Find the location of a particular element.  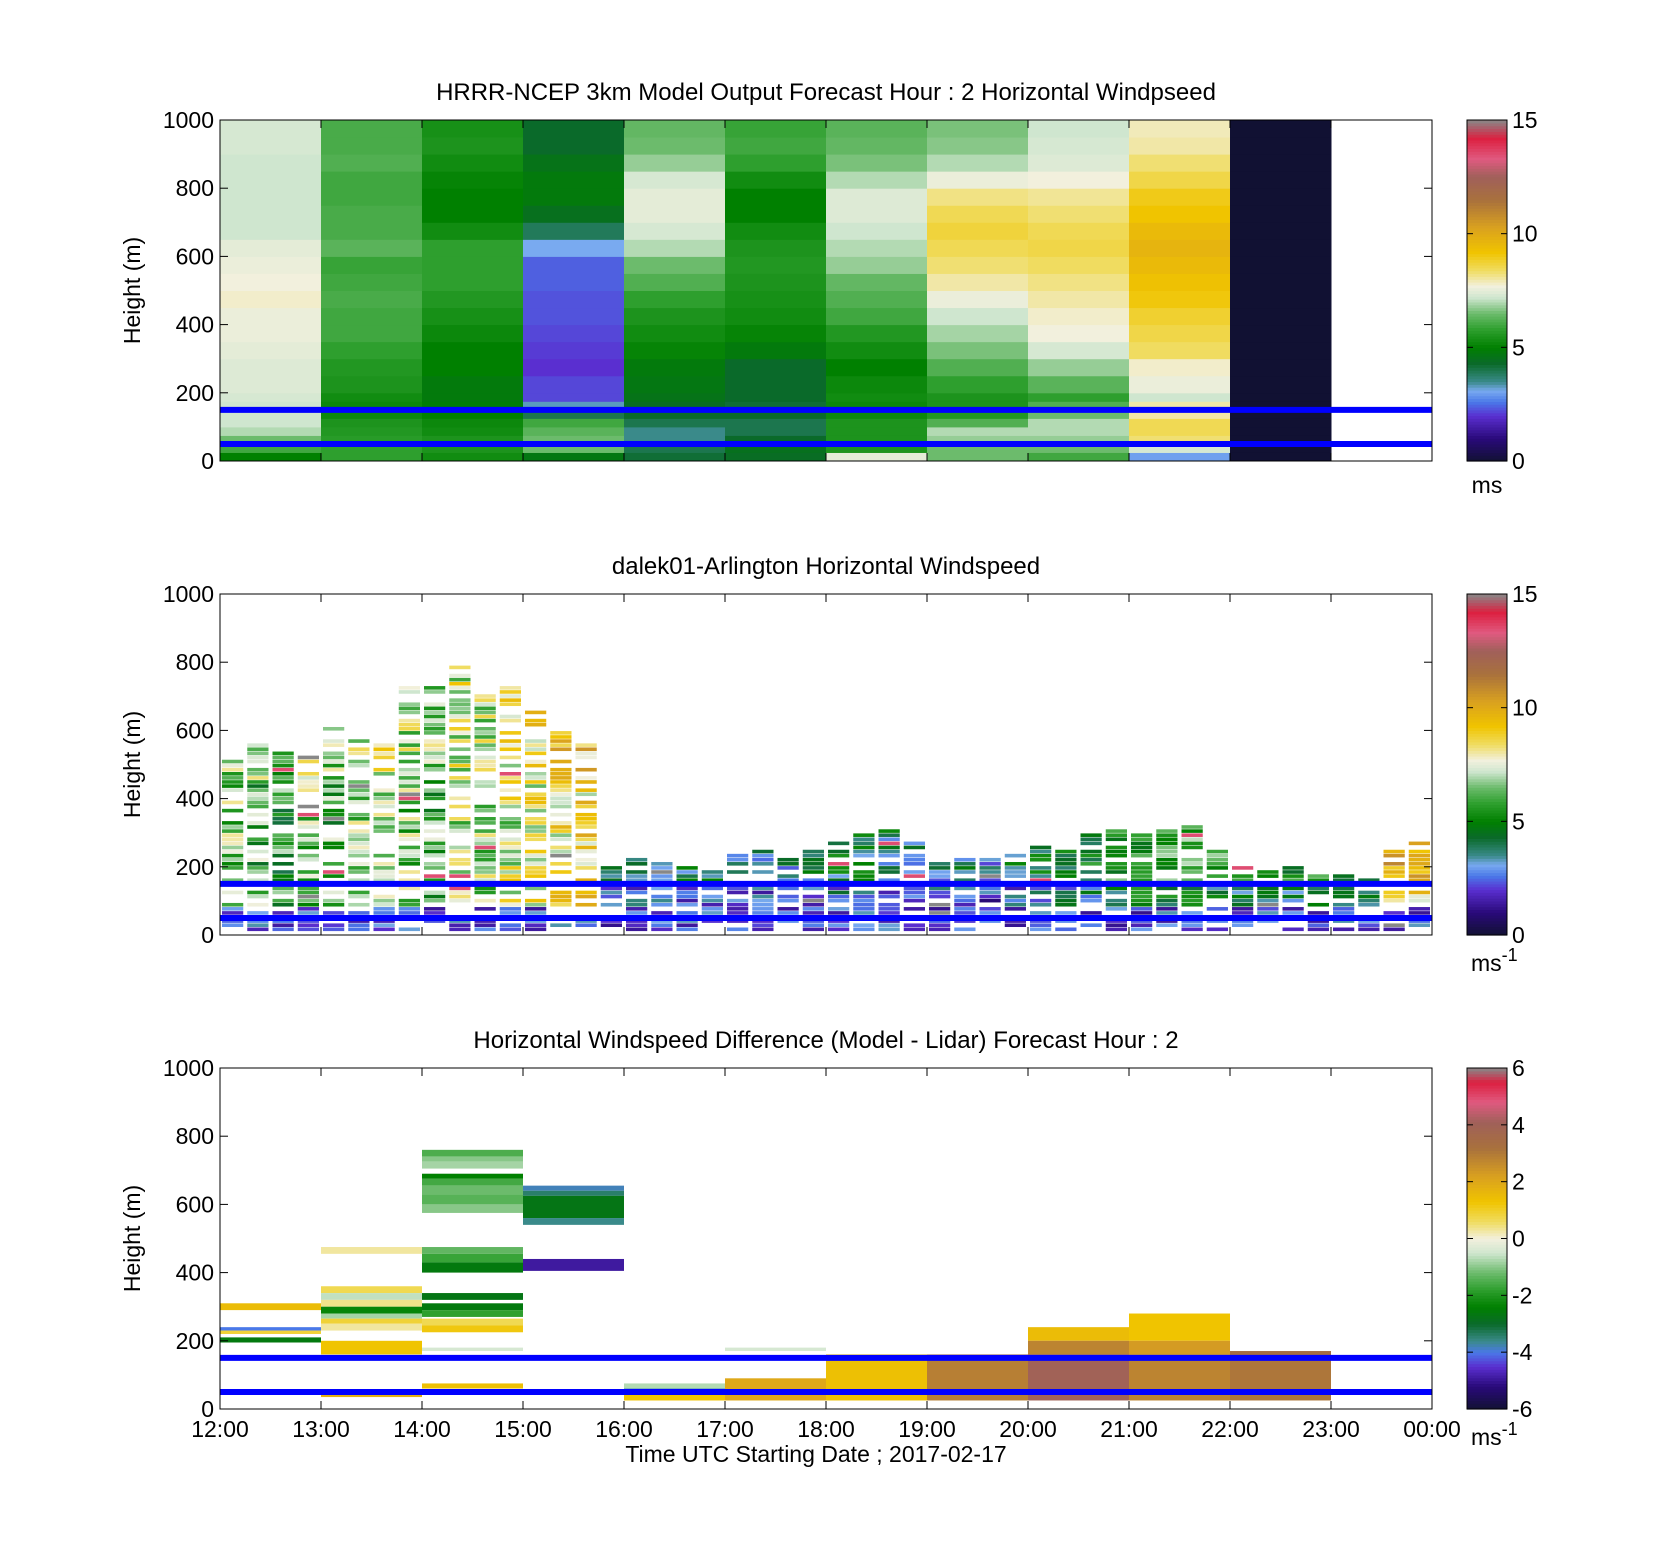

y-tick-label: 600 is located at coordinates (195, 256).